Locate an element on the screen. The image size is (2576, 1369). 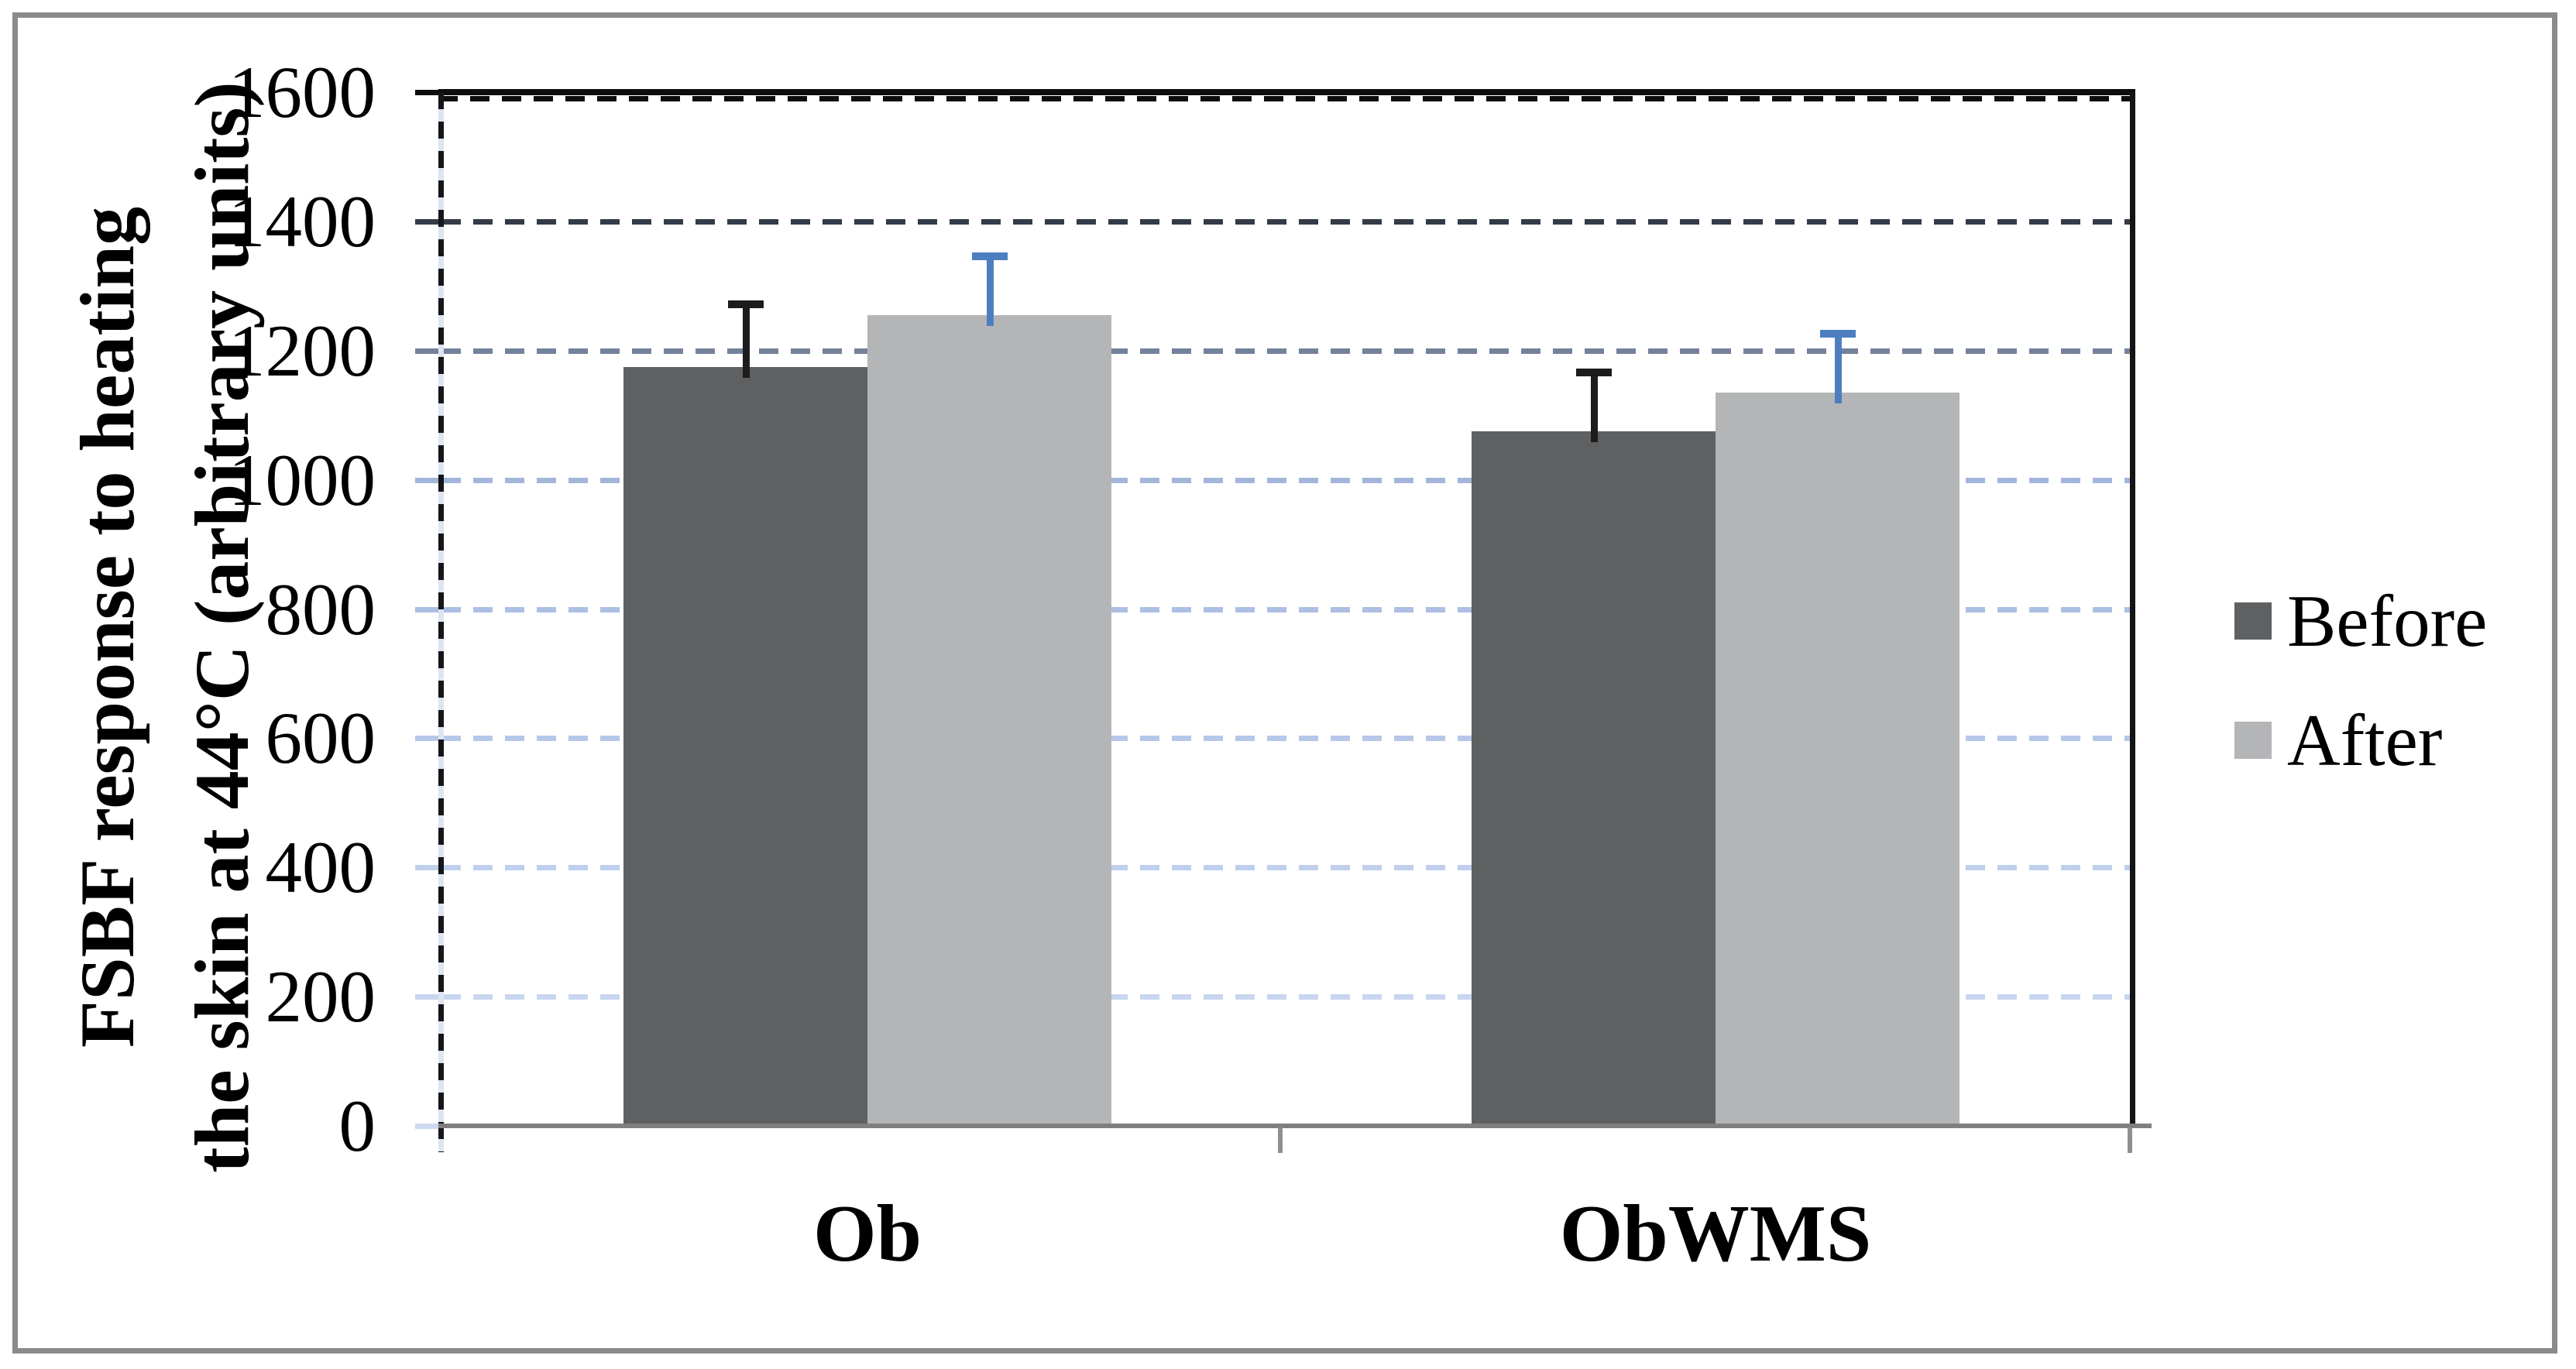
error-bar-obwms-after is located at coordinates (1838, 367).